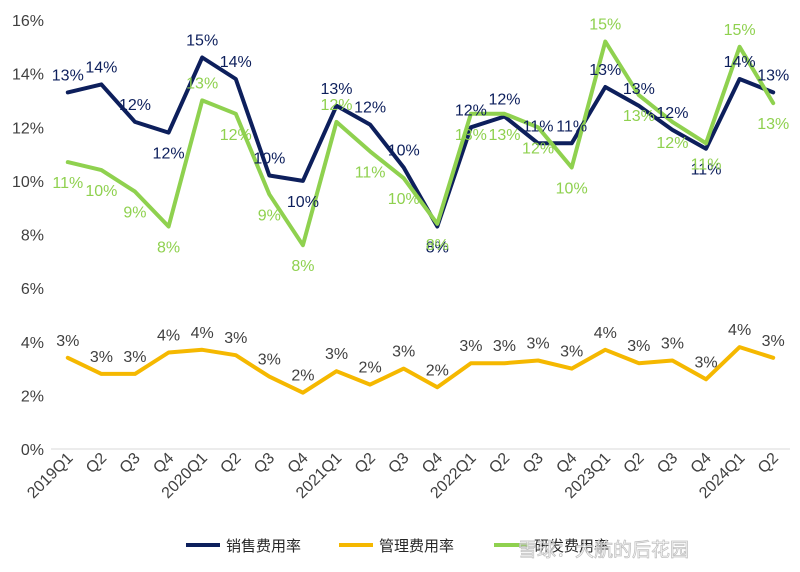 Image resolution: width=800 pixels, height=572 pixels. What do you see at coordinates (28, 75) in the screenshot?
I see `y-tick-label: 14%` at bounding box center [28, 75].